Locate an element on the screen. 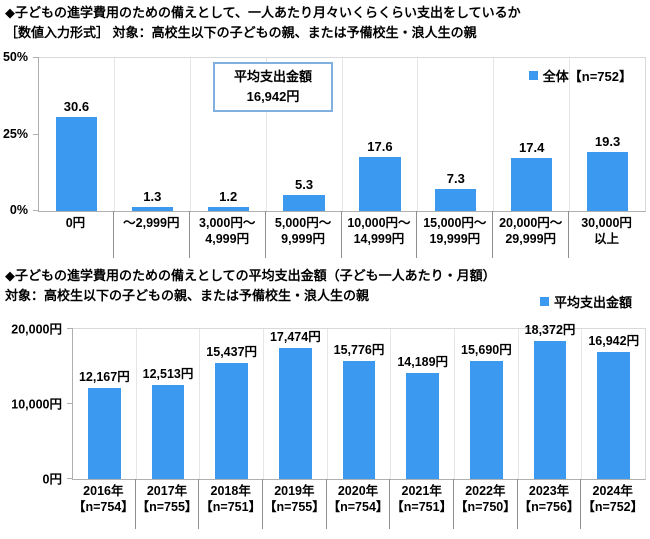 Image resolution: width=650 pixels, height=539 pixels. bar-value-label: 14,189円 is located at coordinates (423, 361).